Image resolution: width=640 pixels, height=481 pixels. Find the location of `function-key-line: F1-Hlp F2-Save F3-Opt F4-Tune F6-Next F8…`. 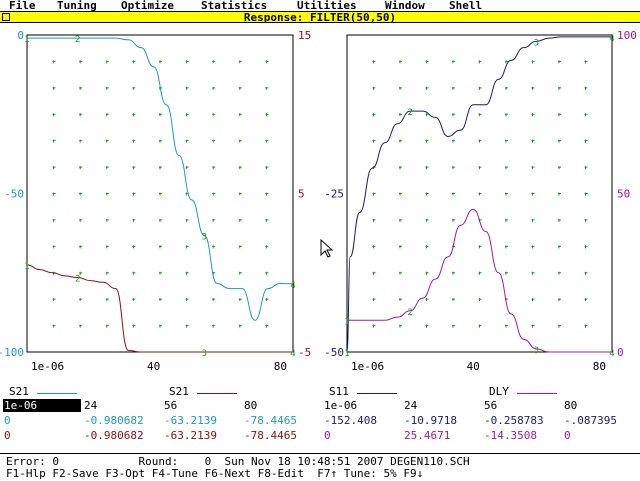

function-key-line: F1-Hlp F2-Save F3-Opt F4-Tune F6-Next F8… is located at coordinates (215, 473).